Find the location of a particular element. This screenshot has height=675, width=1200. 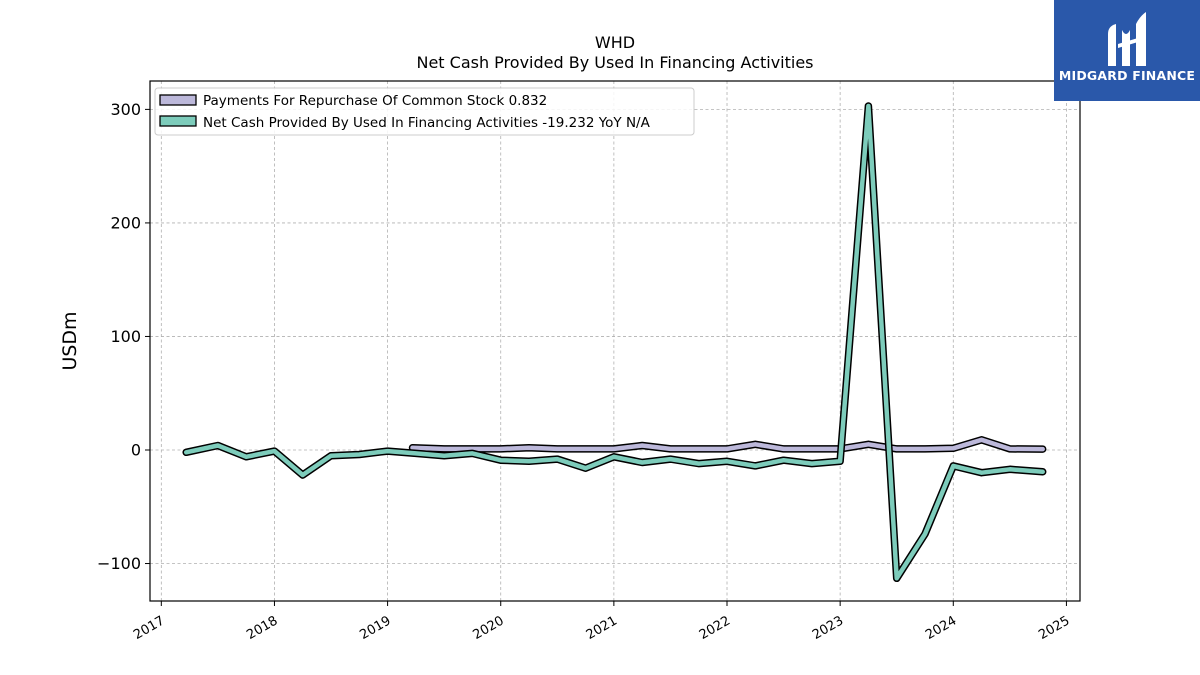

x-tick-label: 2018 is located at coordinates (262, 628).